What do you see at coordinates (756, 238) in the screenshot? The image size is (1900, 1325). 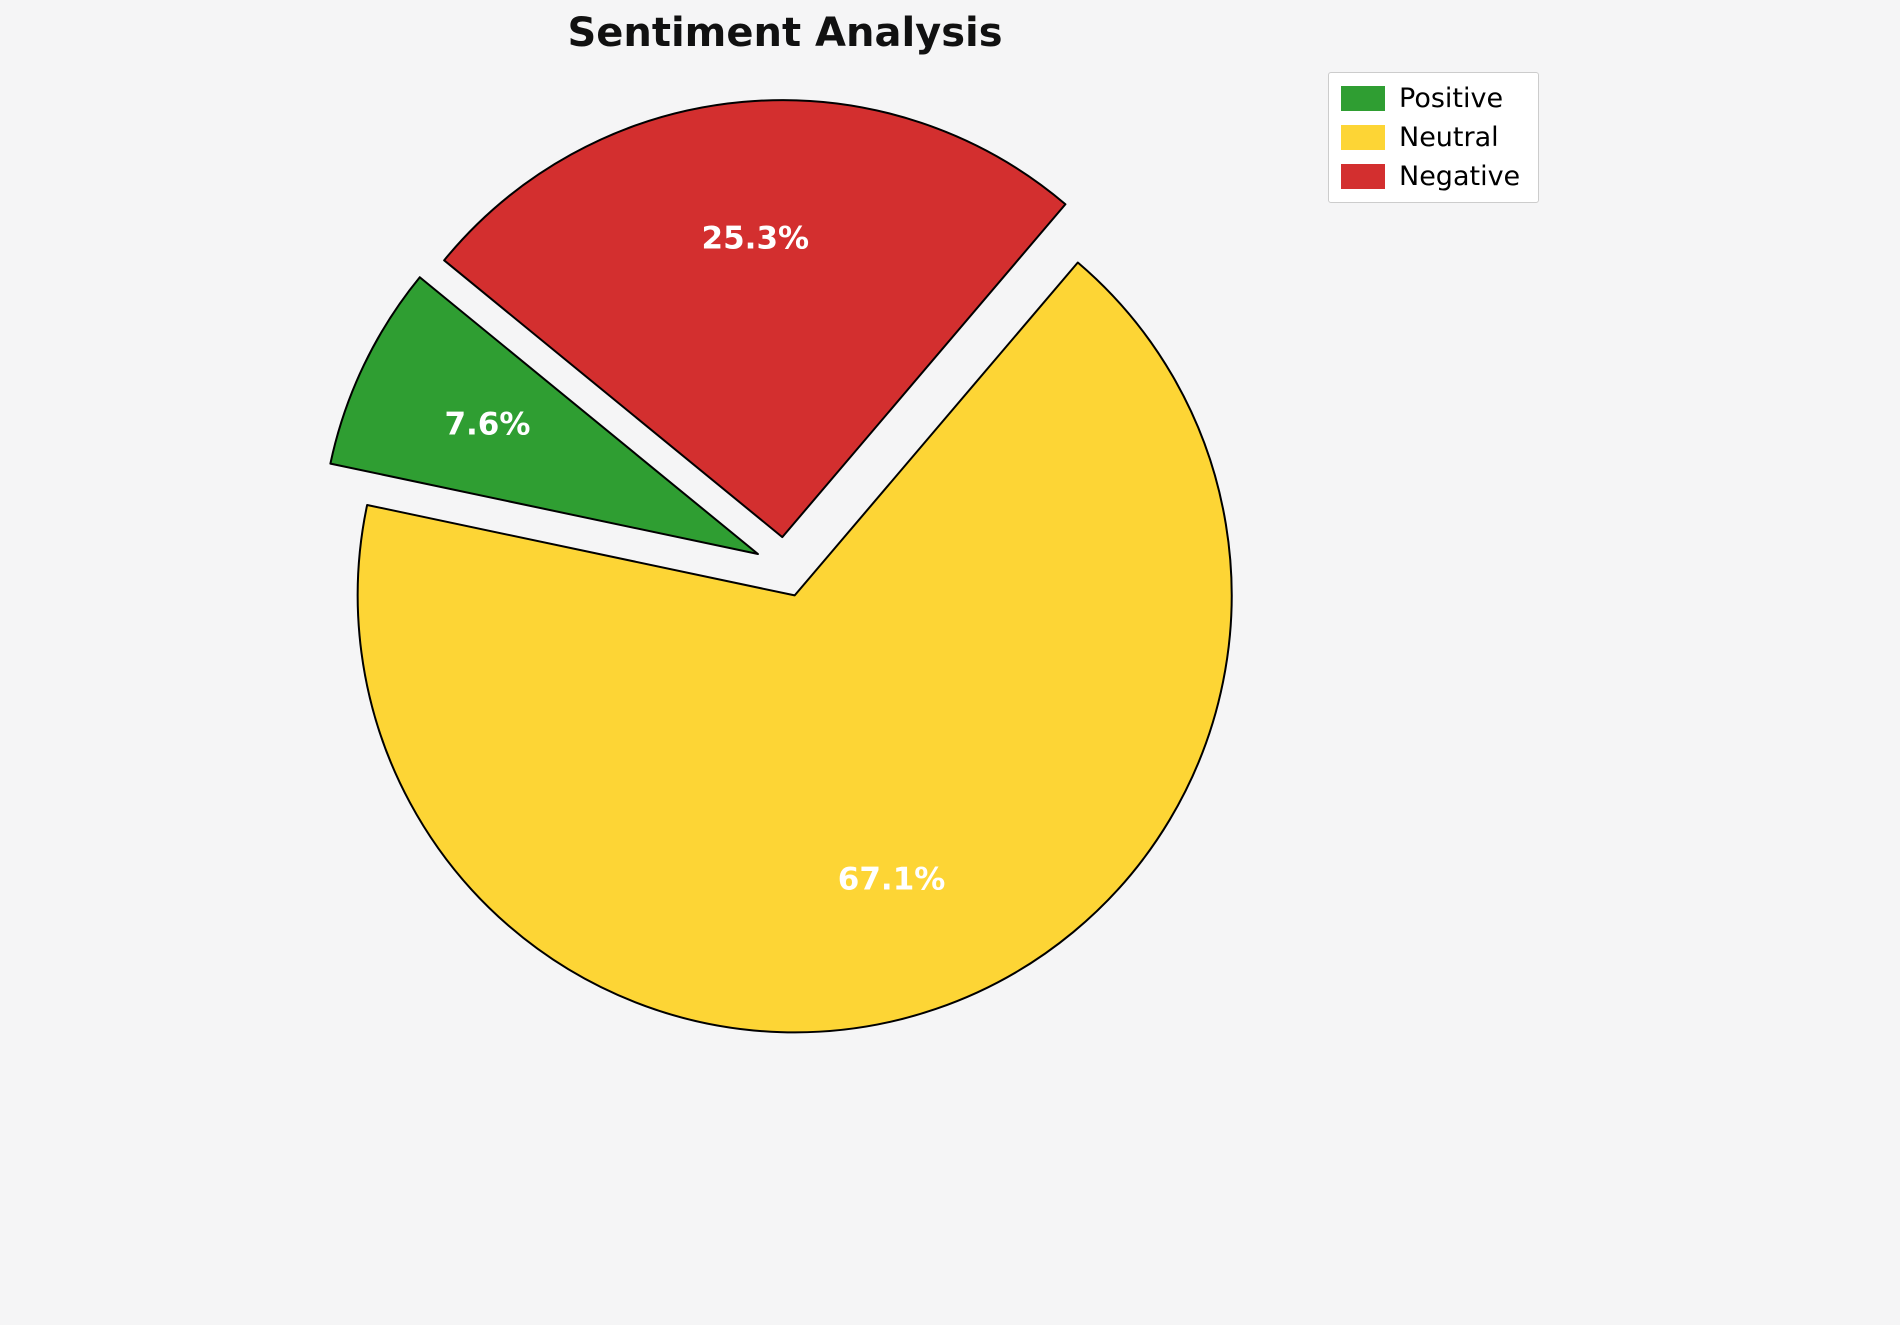 I see `pct-label-negative: 25.3%` at bounding box center [756, 238].